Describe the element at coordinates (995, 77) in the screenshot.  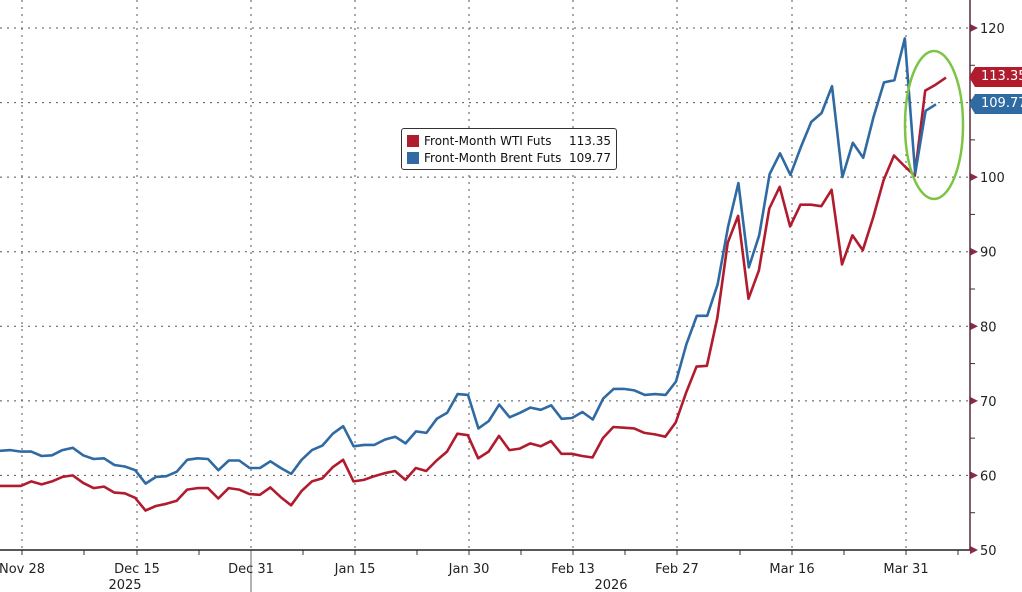
I see `wti-price-tag: 113.35` at that location.